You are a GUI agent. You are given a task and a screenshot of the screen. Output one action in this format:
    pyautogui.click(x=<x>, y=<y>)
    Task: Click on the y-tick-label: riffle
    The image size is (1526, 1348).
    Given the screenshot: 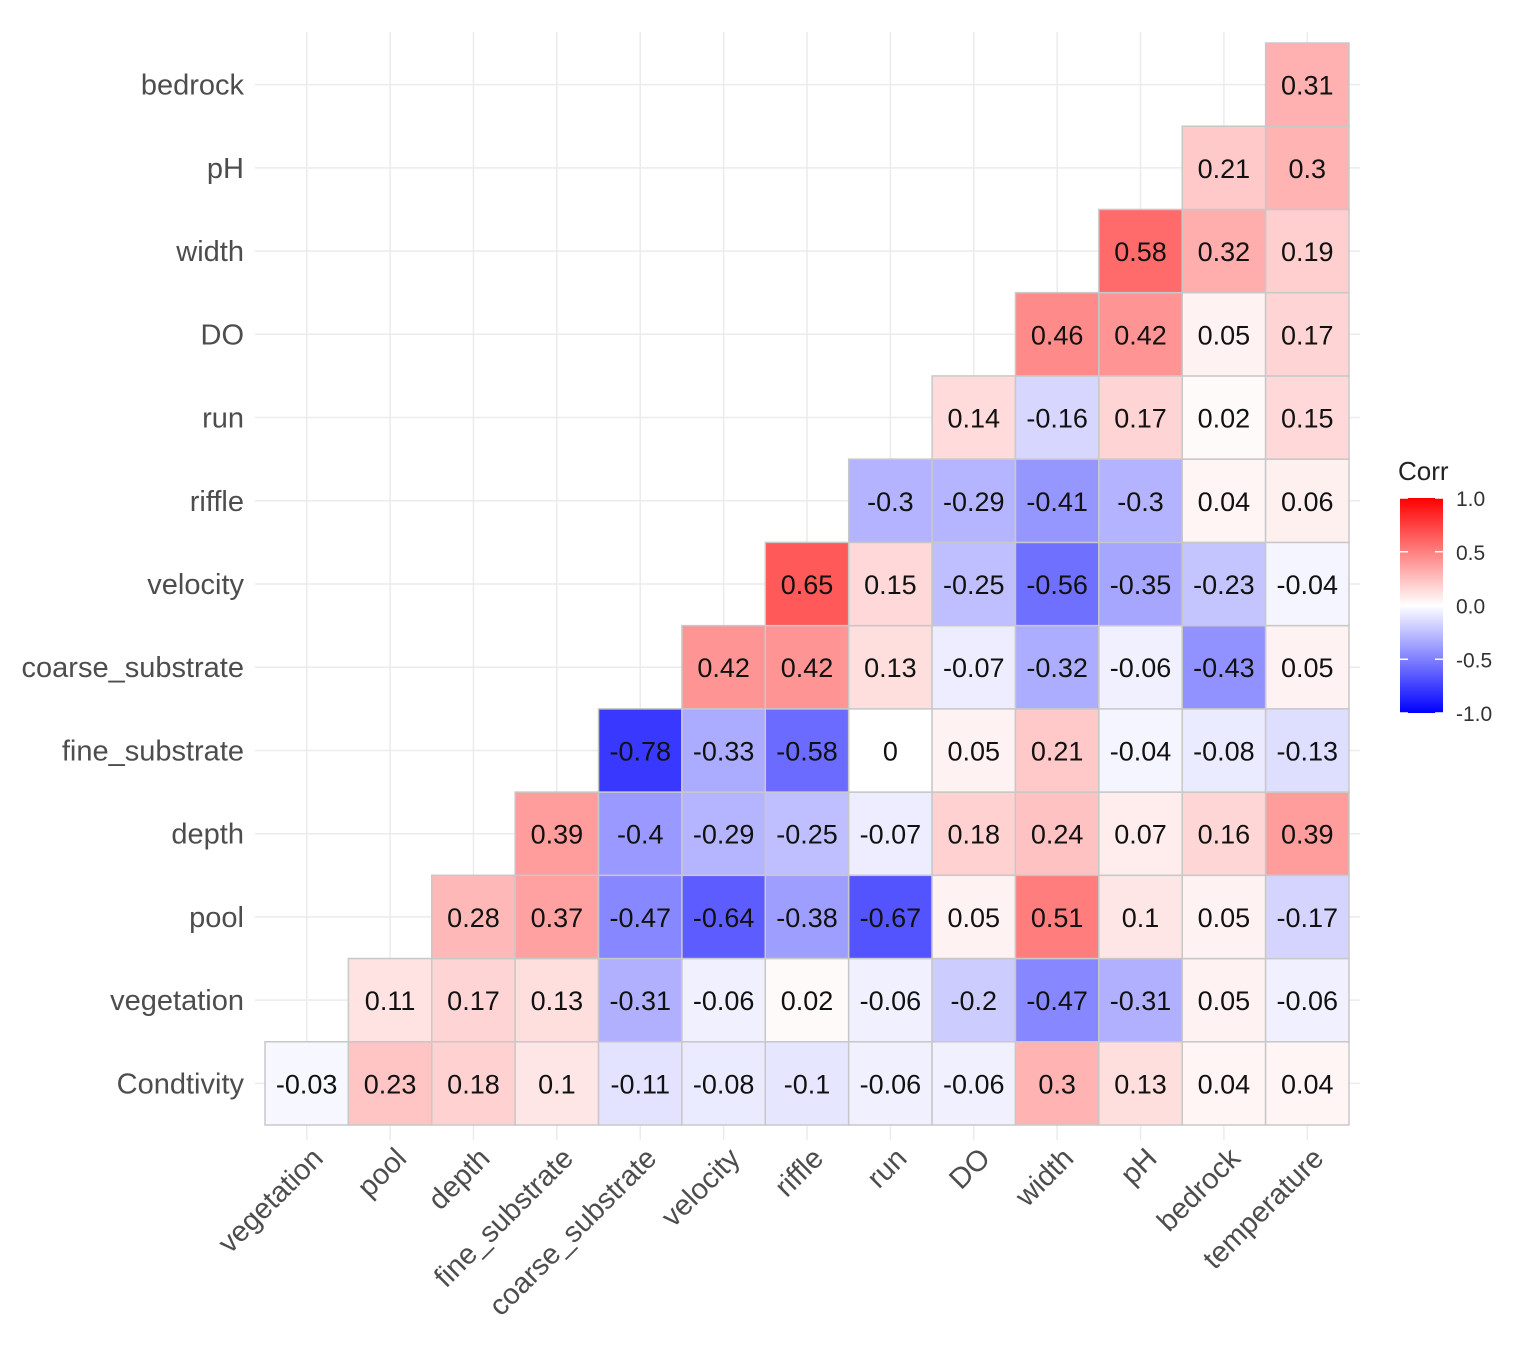 What is the action you would take?
    pyautogui.click(x=217, y=502)
    